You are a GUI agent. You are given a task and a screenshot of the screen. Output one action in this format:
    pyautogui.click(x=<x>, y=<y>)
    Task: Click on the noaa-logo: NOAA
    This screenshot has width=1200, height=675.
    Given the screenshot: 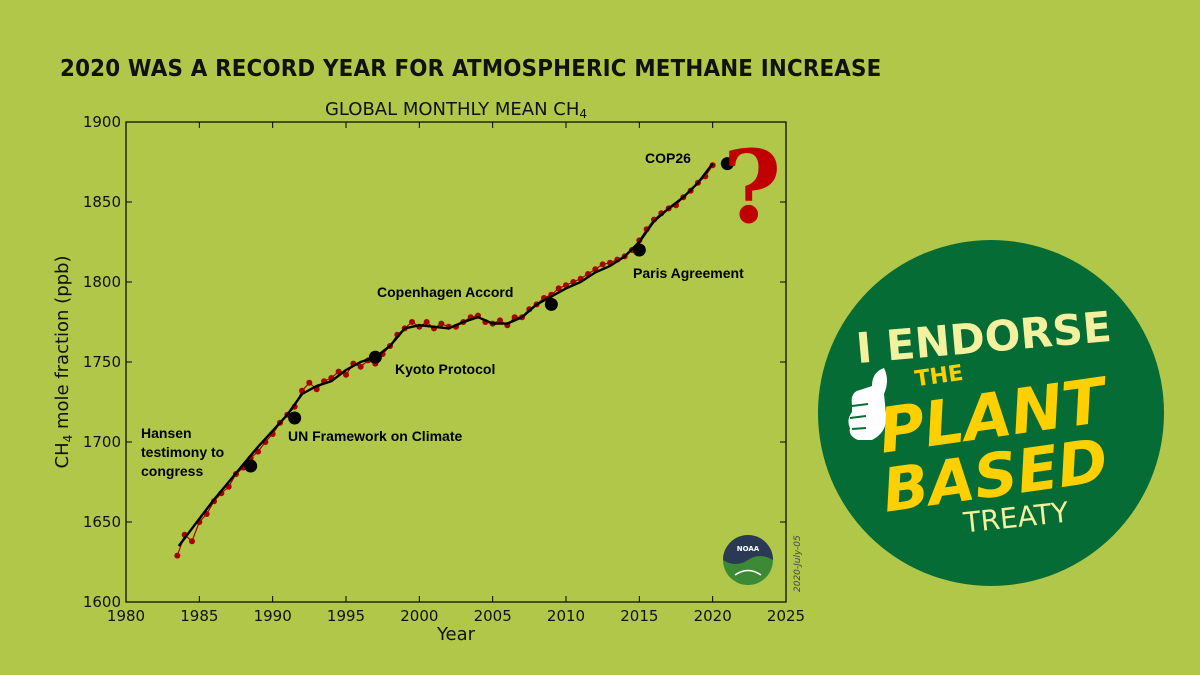 What is the action you would take?
    pyautogui.click(x=748, y=560)
    